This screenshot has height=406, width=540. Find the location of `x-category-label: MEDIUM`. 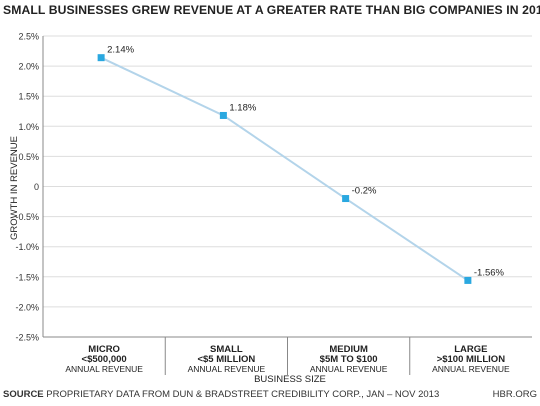

x-category-label: MEDIUM is located at coordinates (348, 349).